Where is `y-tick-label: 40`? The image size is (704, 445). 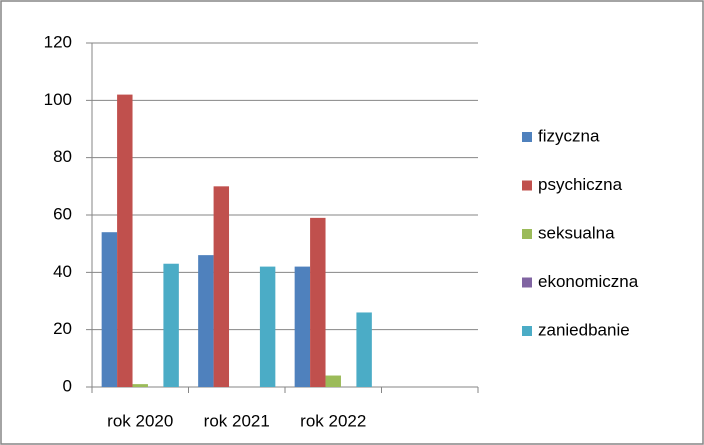
y-tick-label: 40 is located at coordinates (62, 271).